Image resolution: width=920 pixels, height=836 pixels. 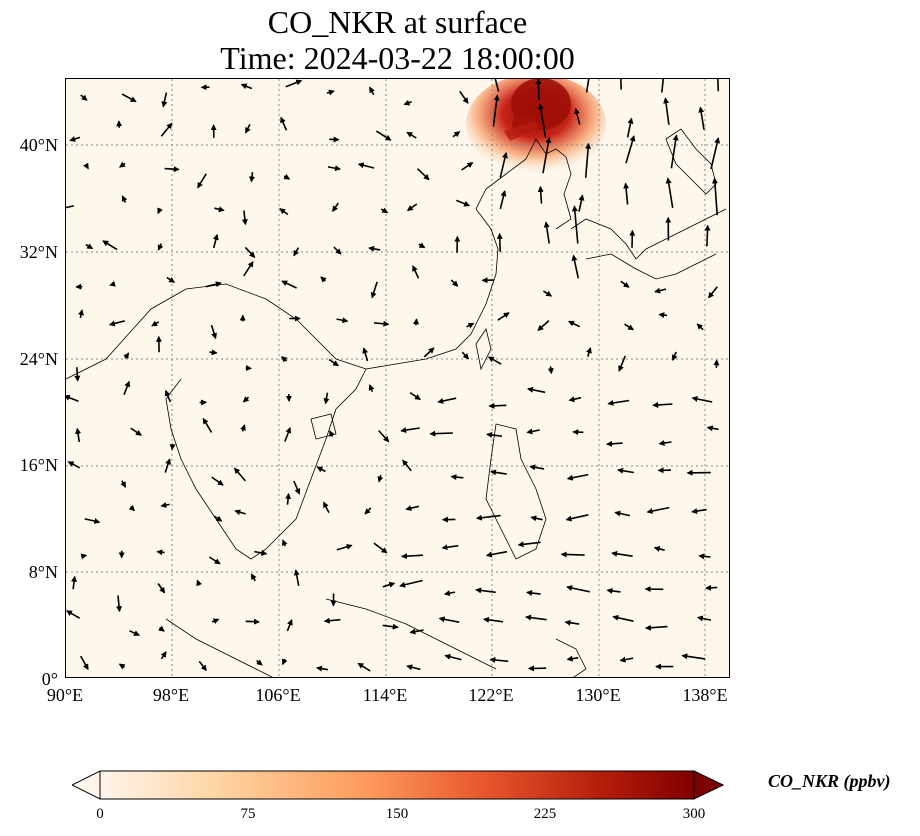 I want to click on colorbar-label: CO_NKR (ppbv), so click(x=829, y=781).